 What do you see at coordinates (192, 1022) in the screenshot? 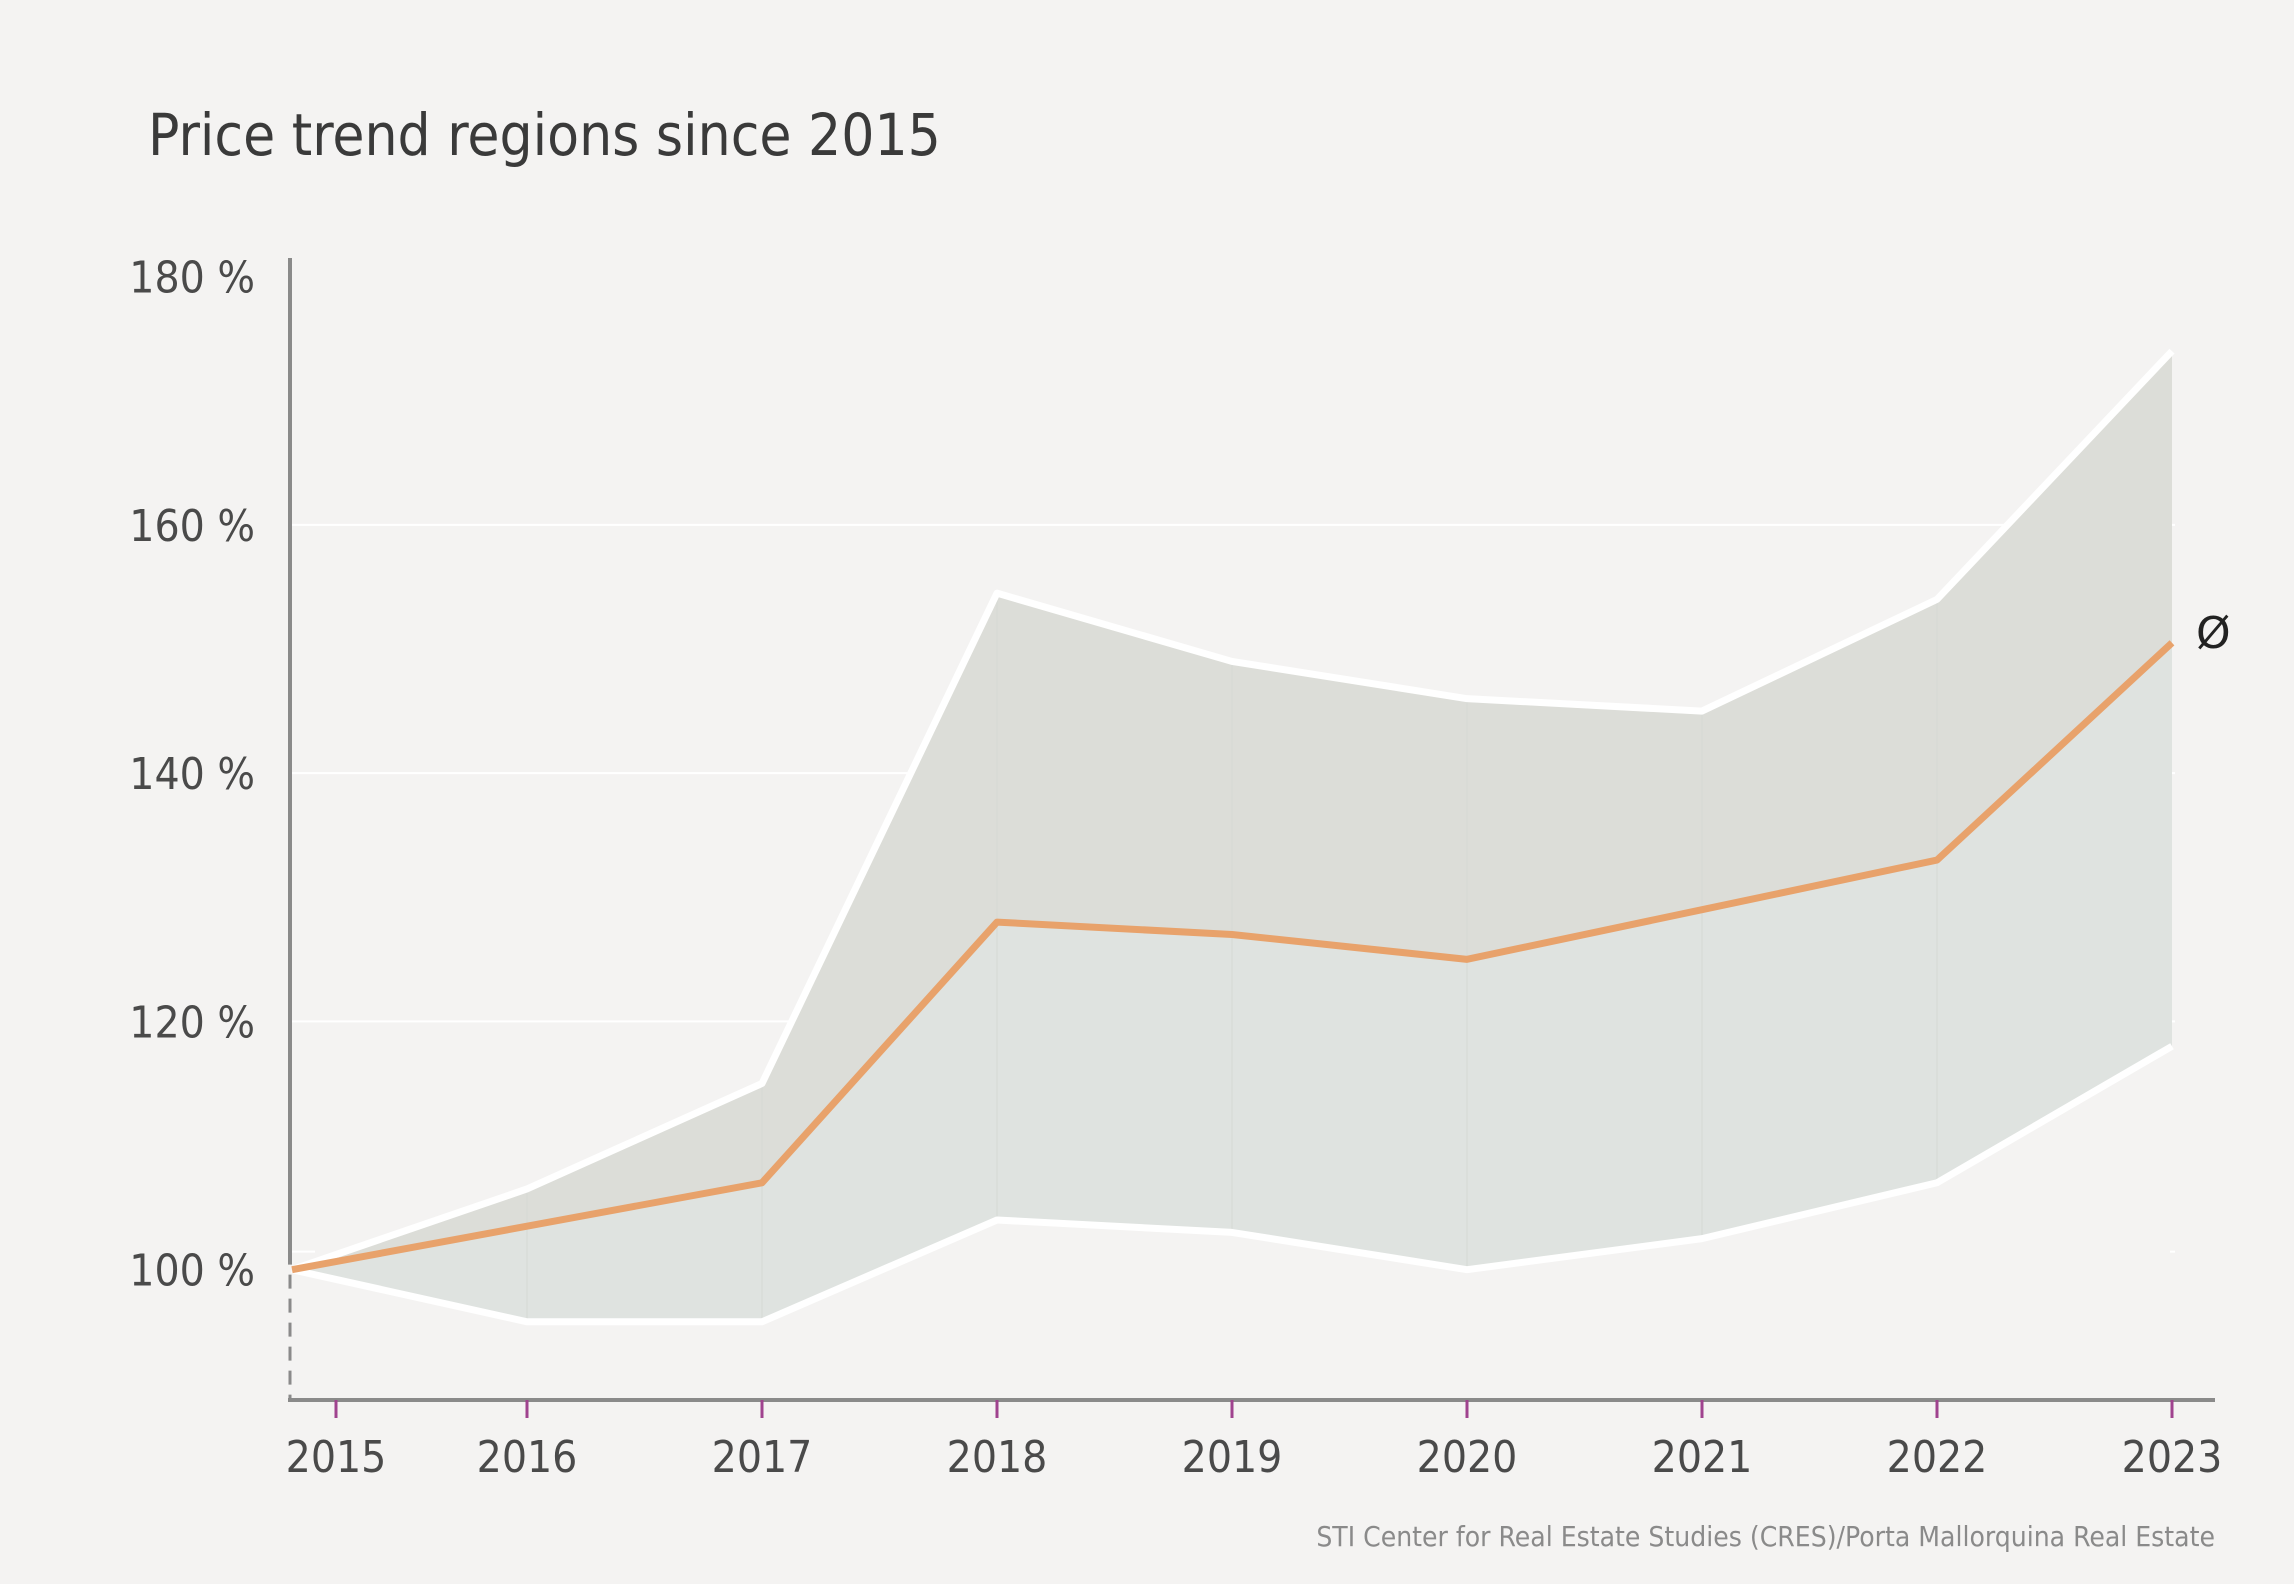
I see `y-tick-label-120: 120 %` at bounding box center [192, 1022].